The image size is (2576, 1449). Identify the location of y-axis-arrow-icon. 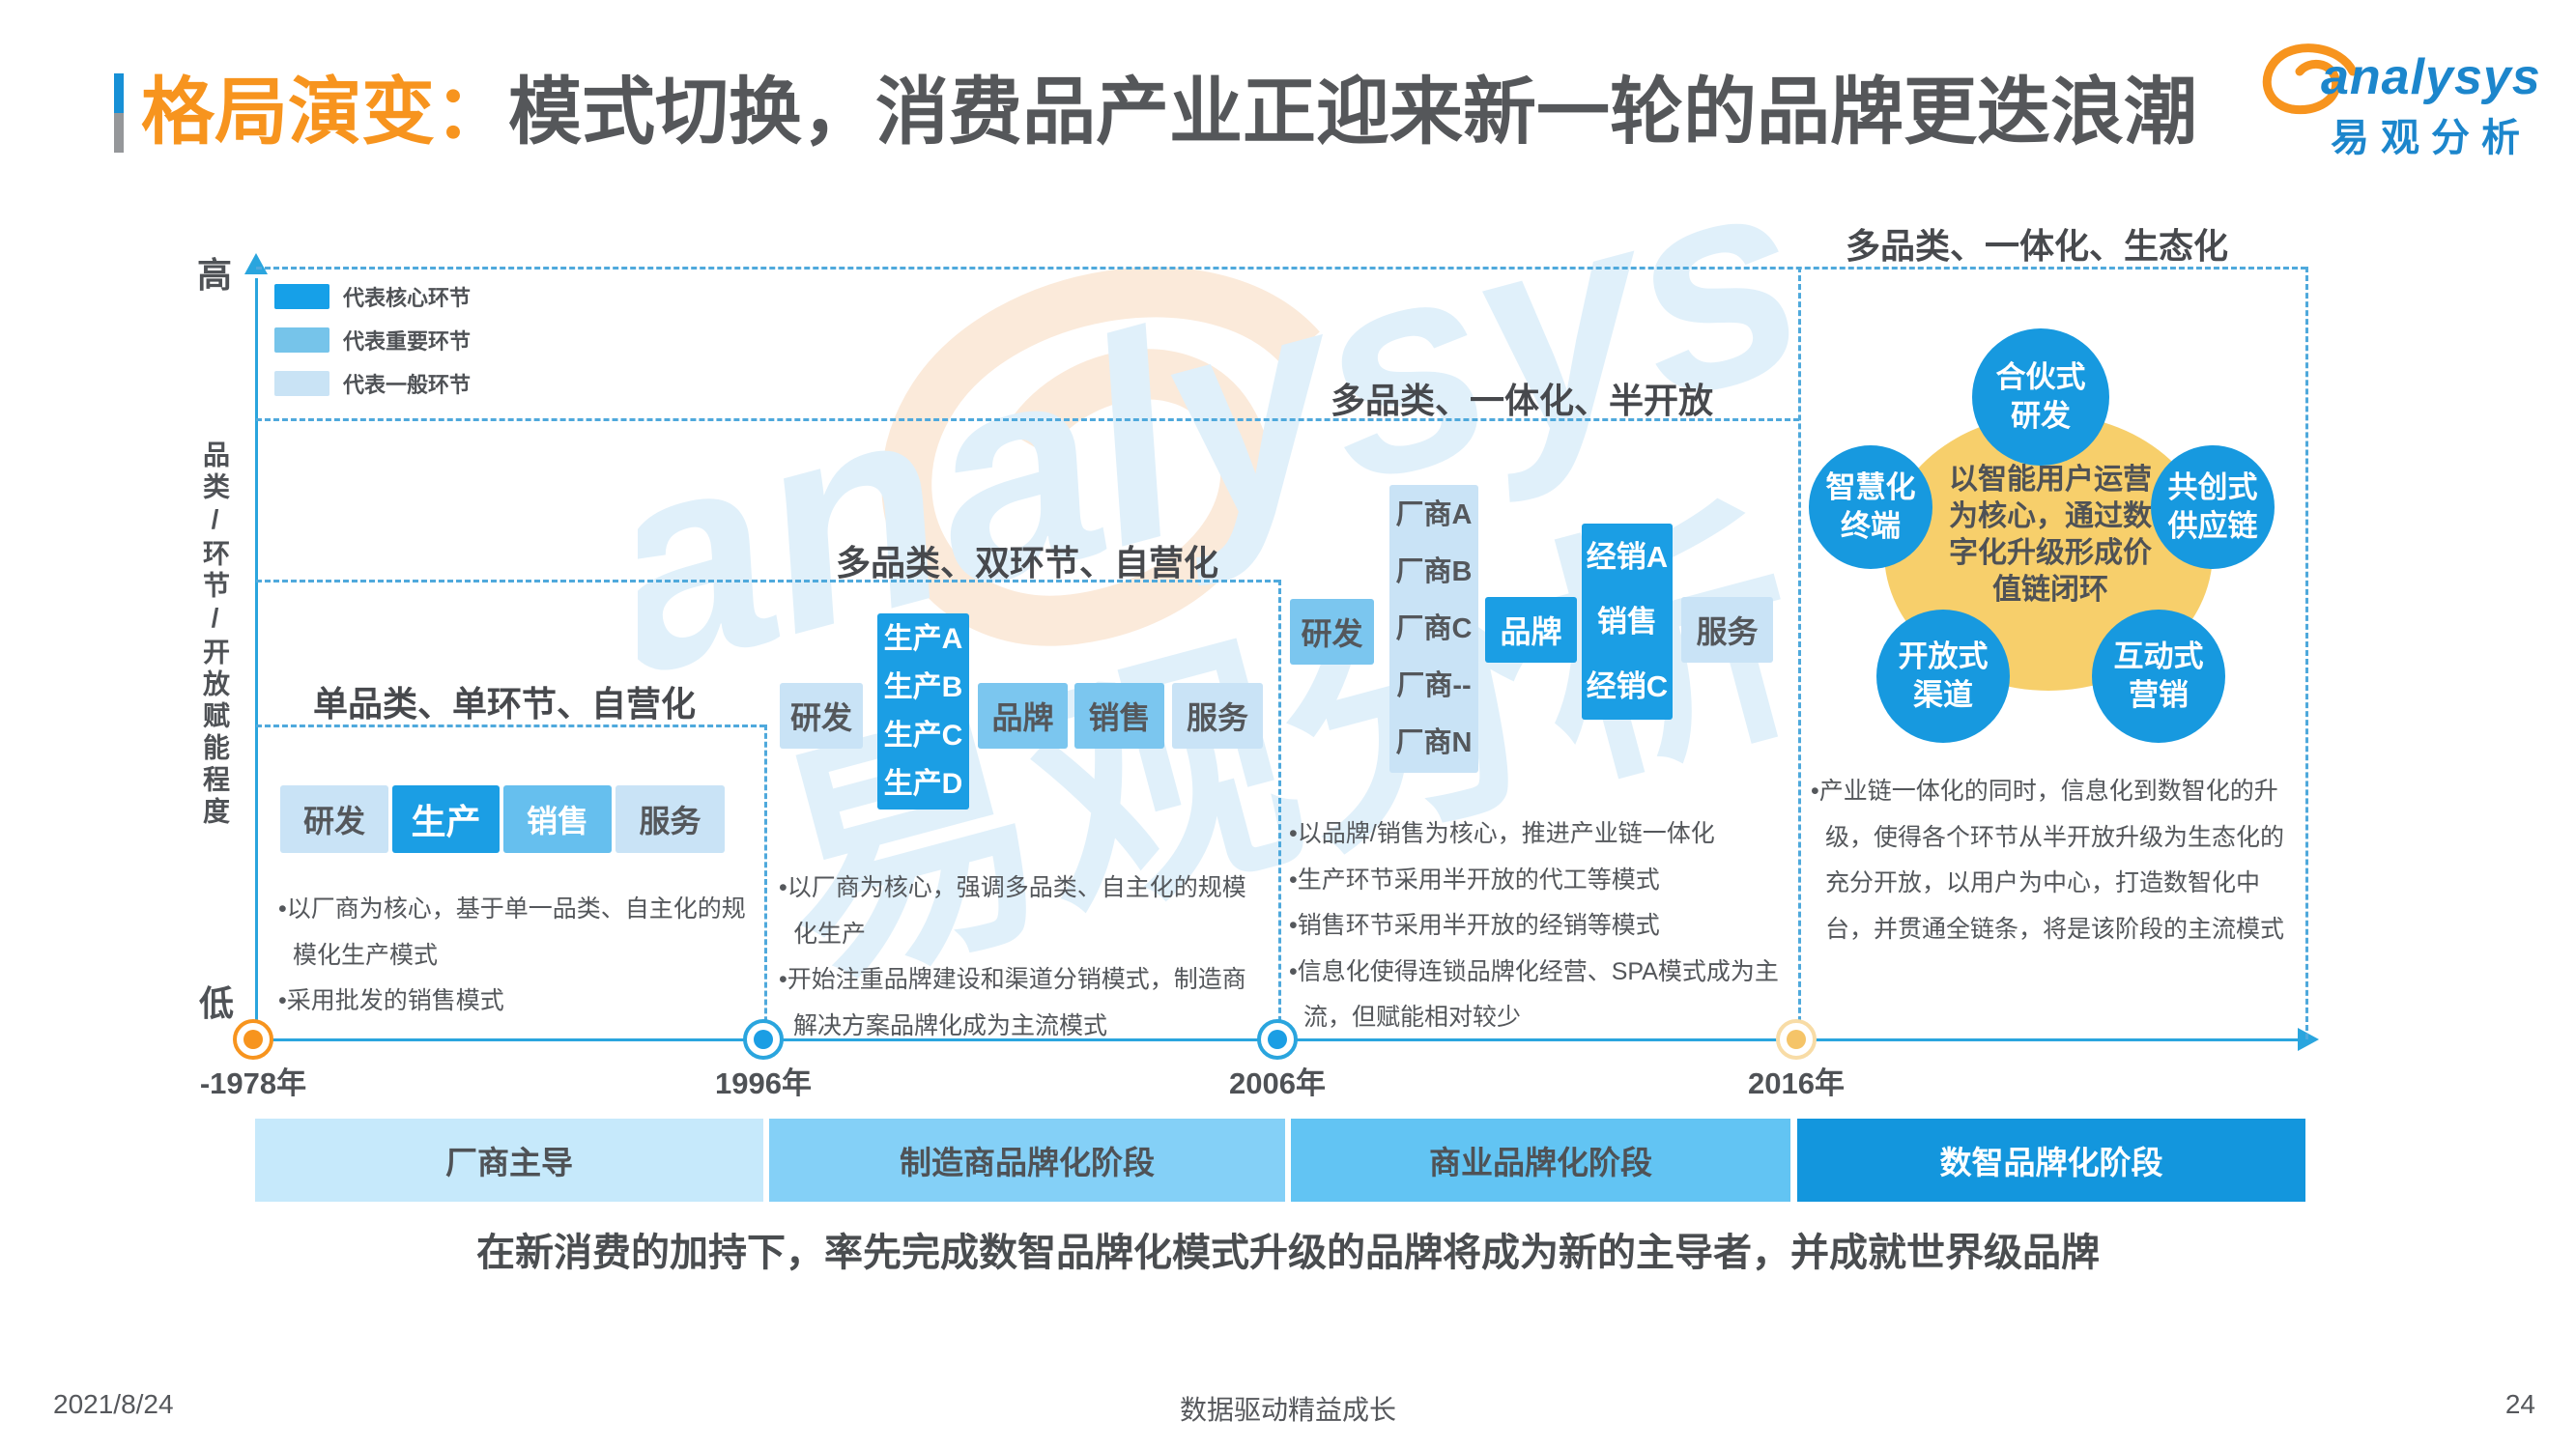
(256, 263).